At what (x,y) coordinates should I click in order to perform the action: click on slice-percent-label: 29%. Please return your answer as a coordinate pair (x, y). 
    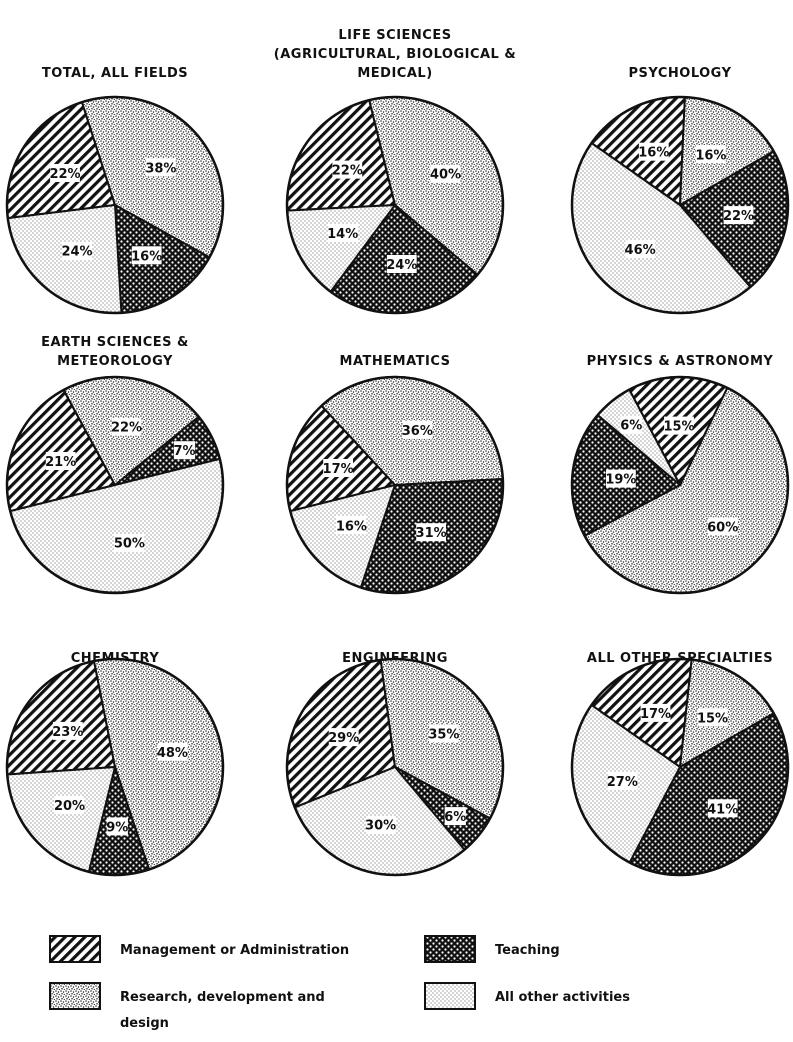
    Looking at the image, I should click on (343, 738).